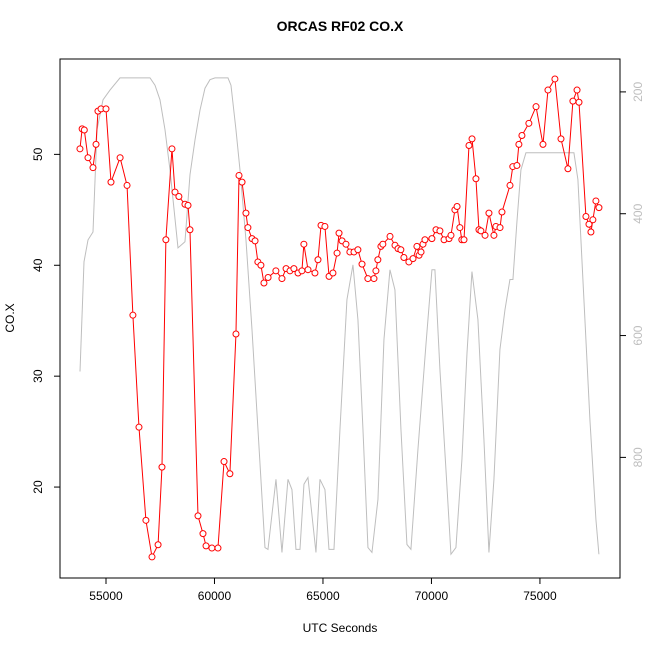 This screenshot has width=650, height=650. What do you see at coordinates (215, 596) in the screenshot?
I see `x-tick-label: 60000` at bounding box center [215, 596].